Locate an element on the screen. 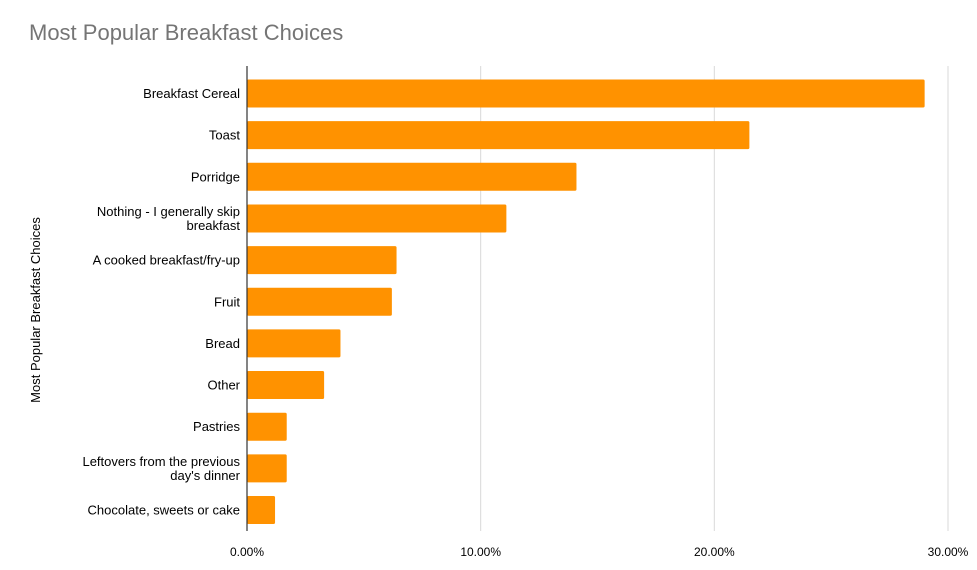 This screenshot has height=570, width=977. category-label: Chocolate, sweets or cake is located at coordinates (164, 510).